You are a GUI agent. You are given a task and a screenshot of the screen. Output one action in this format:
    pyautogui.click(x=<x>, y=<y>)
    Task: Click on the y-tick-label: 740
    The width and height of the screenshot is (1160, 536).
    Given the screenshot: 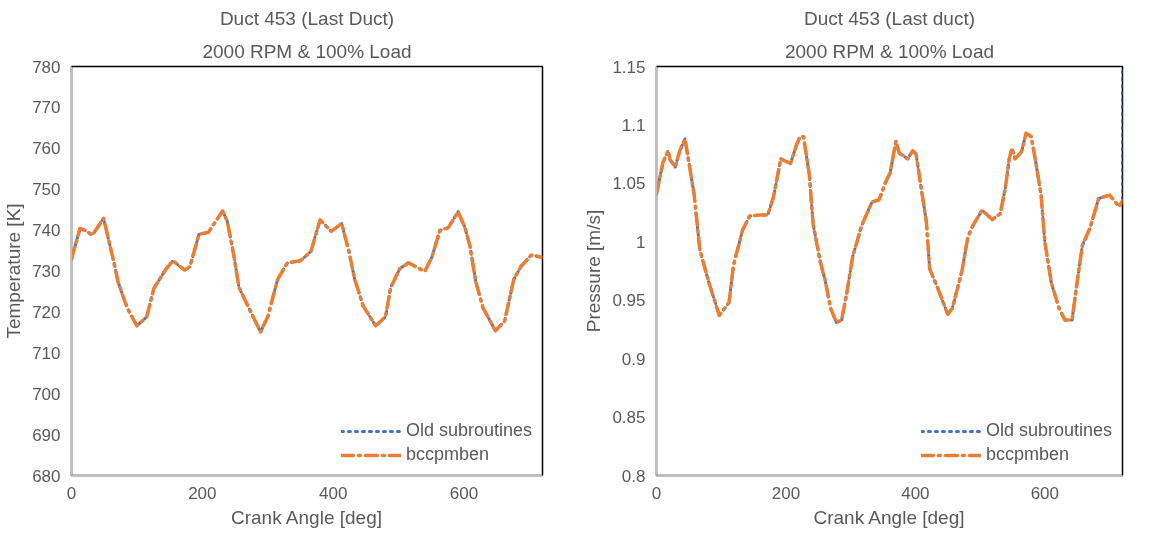 What is the action you would take?
    pyautogui.click(x=46, y=231)
    